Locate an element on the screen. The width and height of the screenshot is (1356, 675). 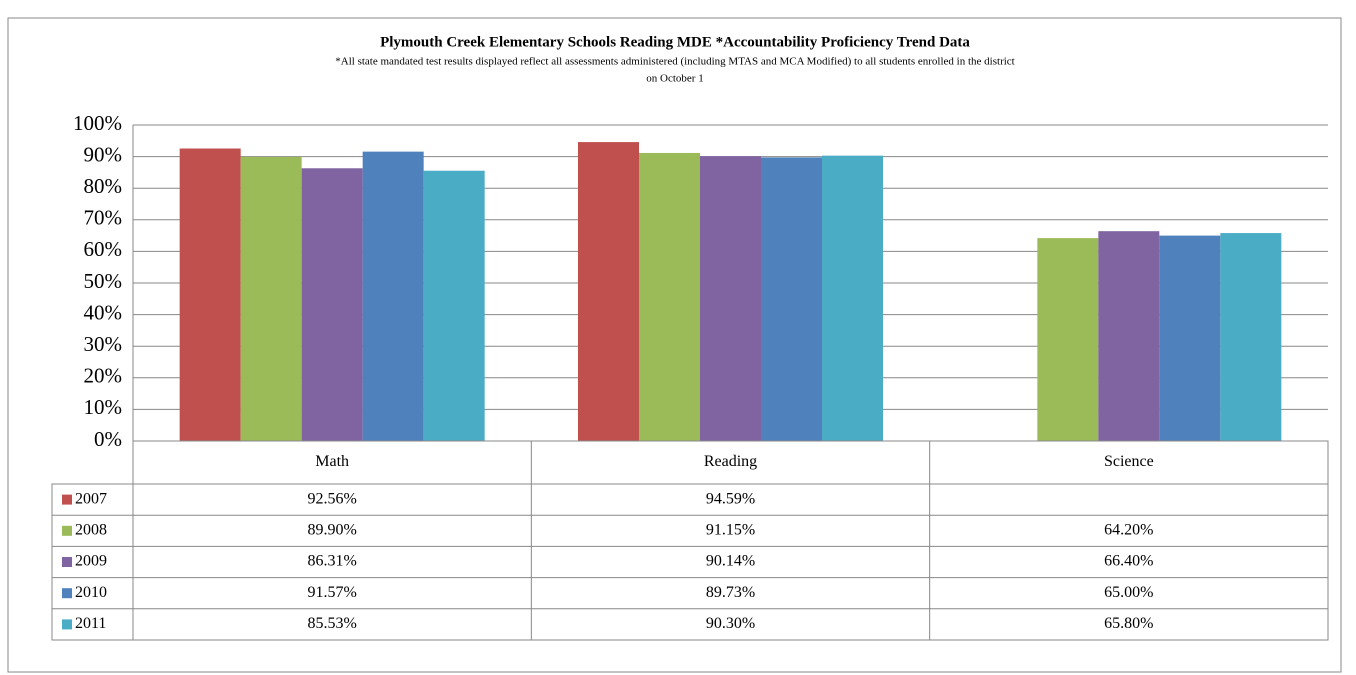
y-tick-label: 100% is located at coordinates (97, 123).